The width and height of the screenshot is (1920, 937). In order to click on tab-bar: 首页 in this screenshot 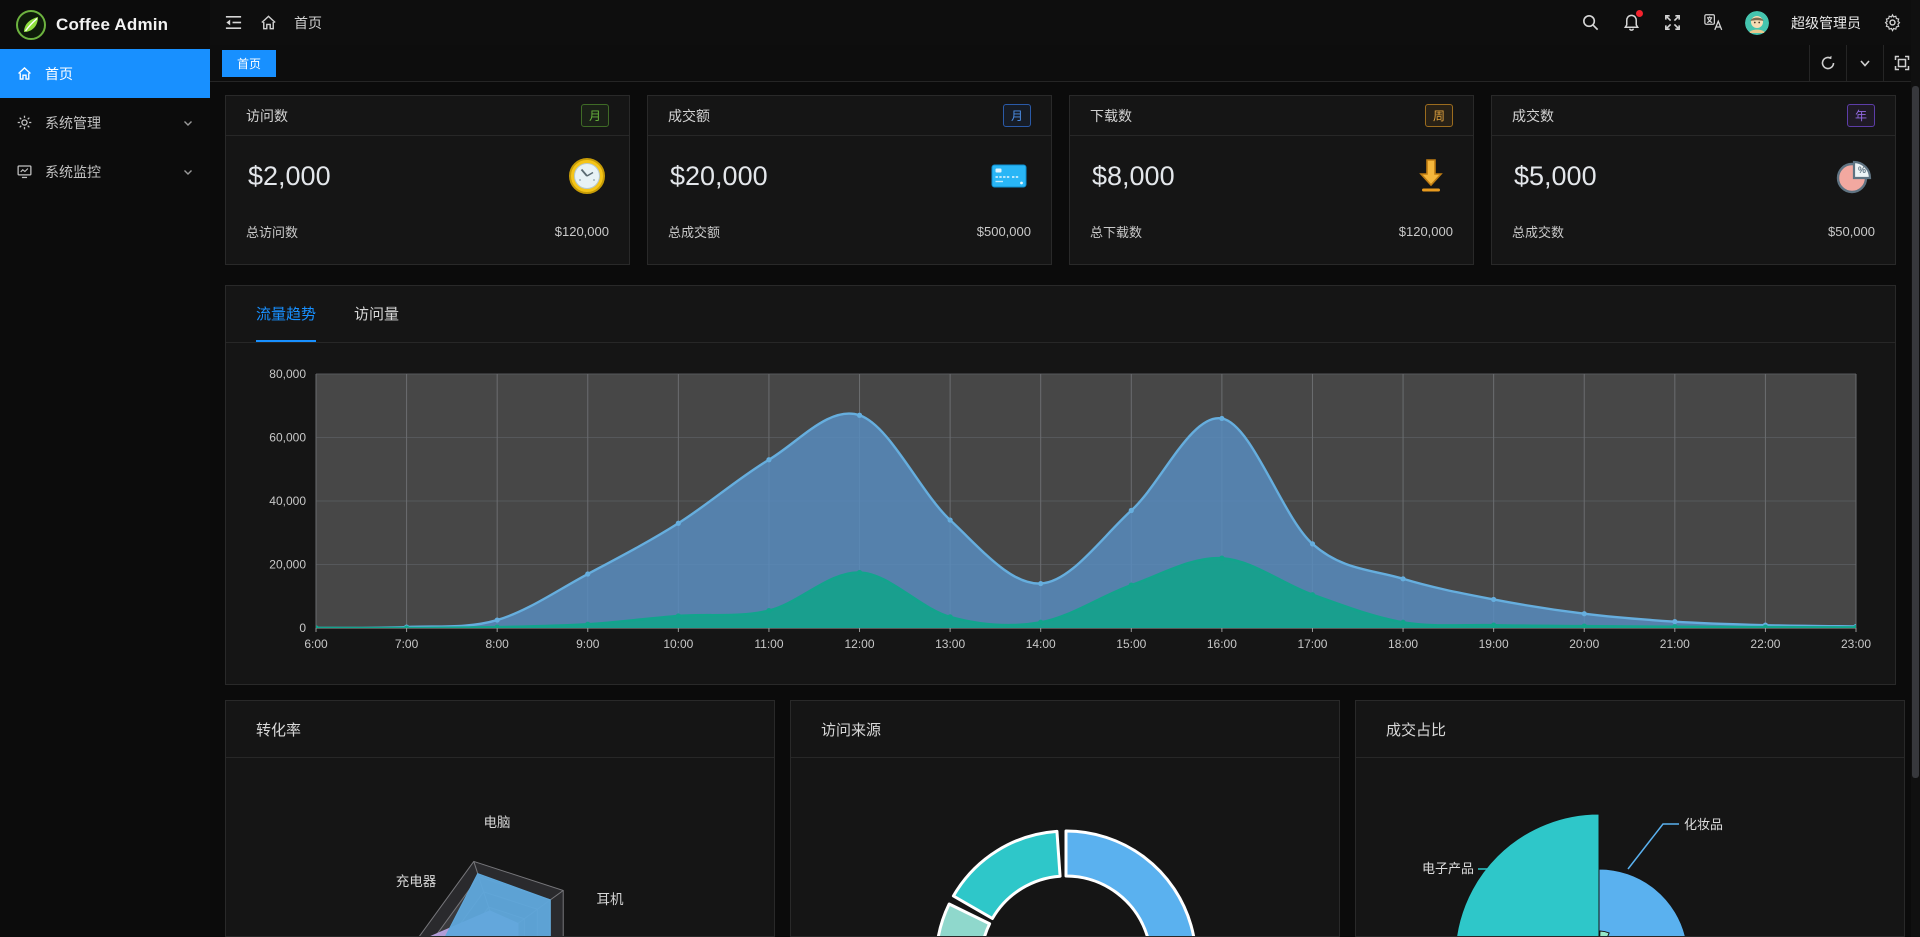, I will do `click(1065, 63)`.